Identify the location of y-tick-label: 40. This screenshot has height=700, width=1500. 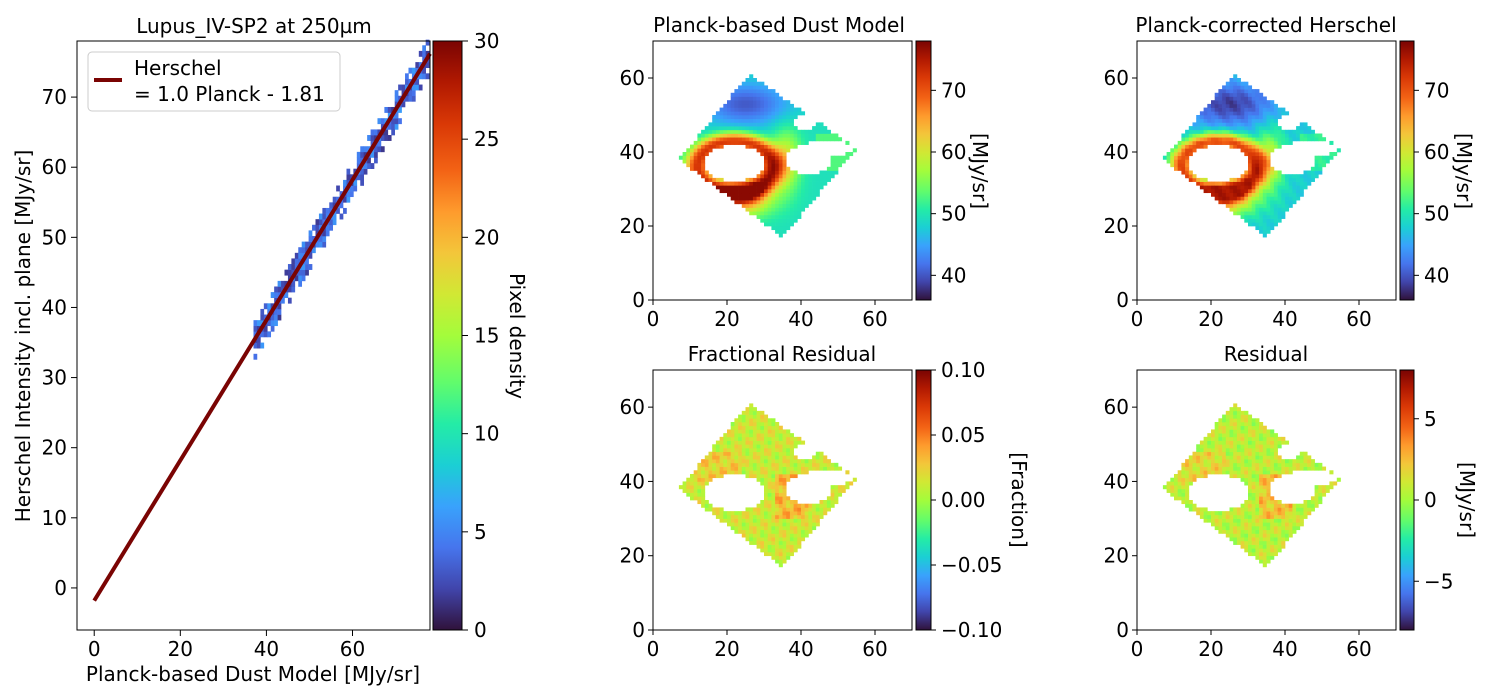
(632, 481).